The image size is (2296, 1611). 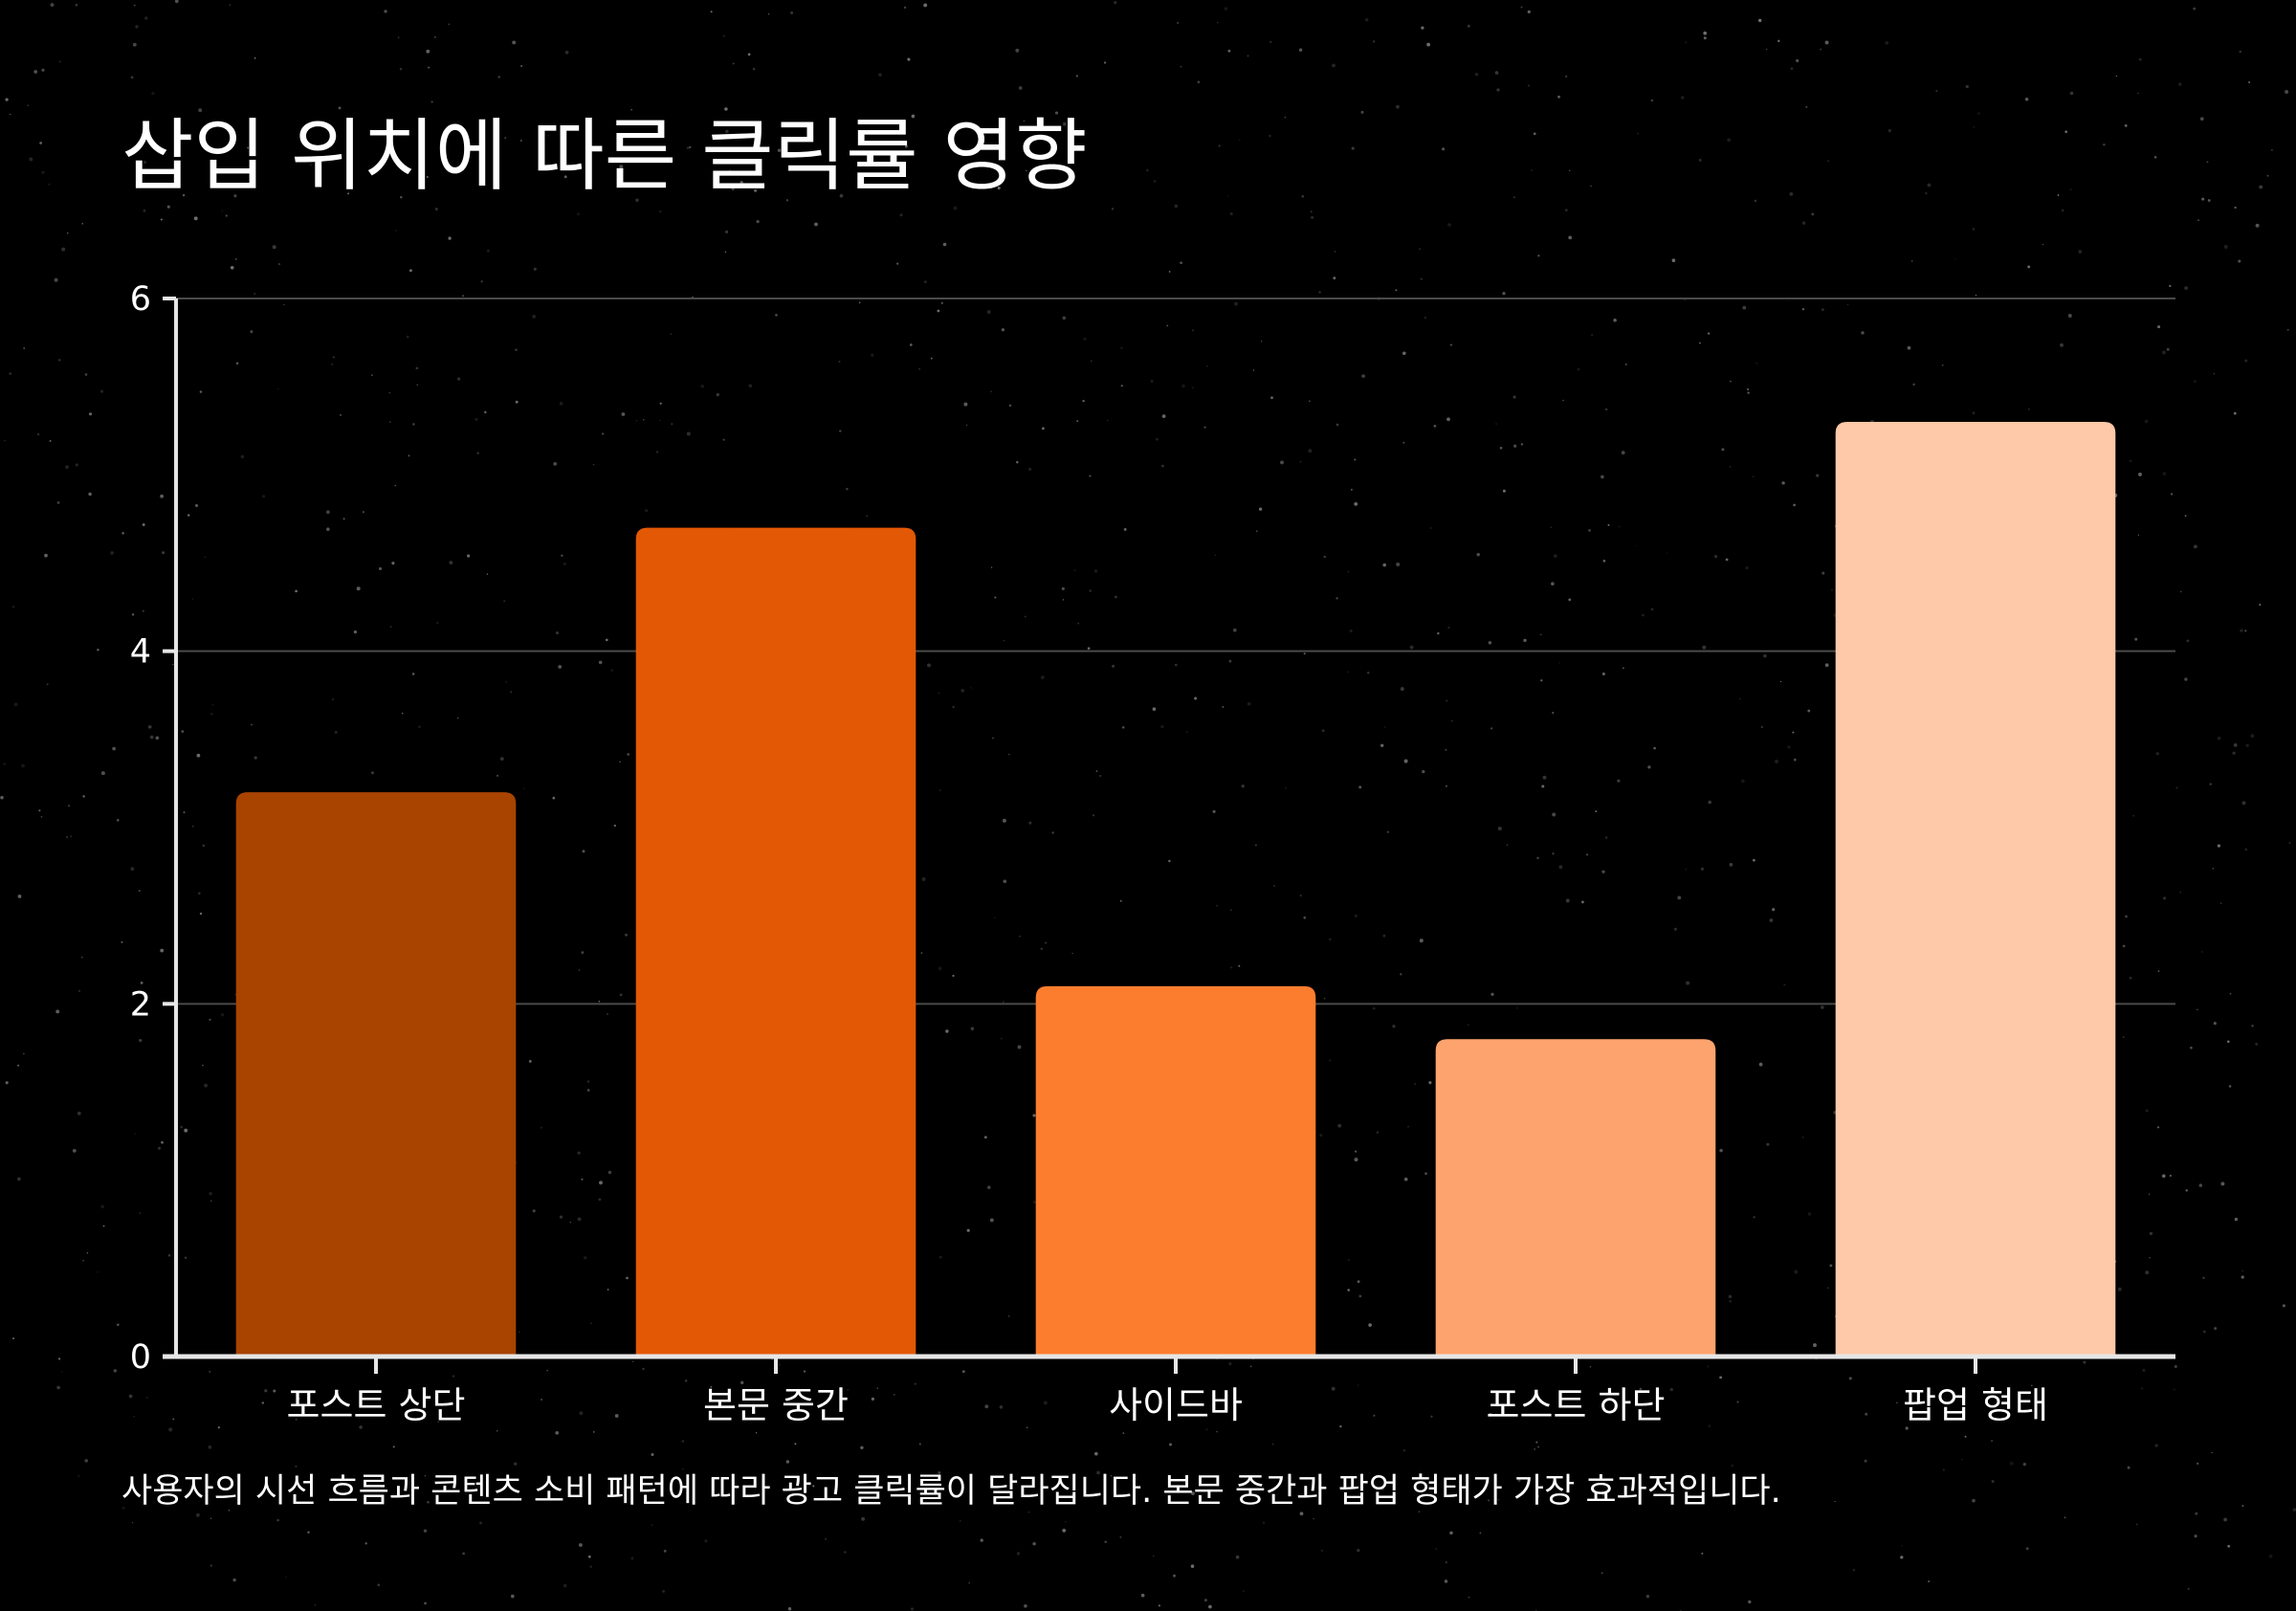 What do you see at coordinates (140, 1004) in the screenshot?
I see `y-tick-label: 2` at bounding box center [140, 1004].